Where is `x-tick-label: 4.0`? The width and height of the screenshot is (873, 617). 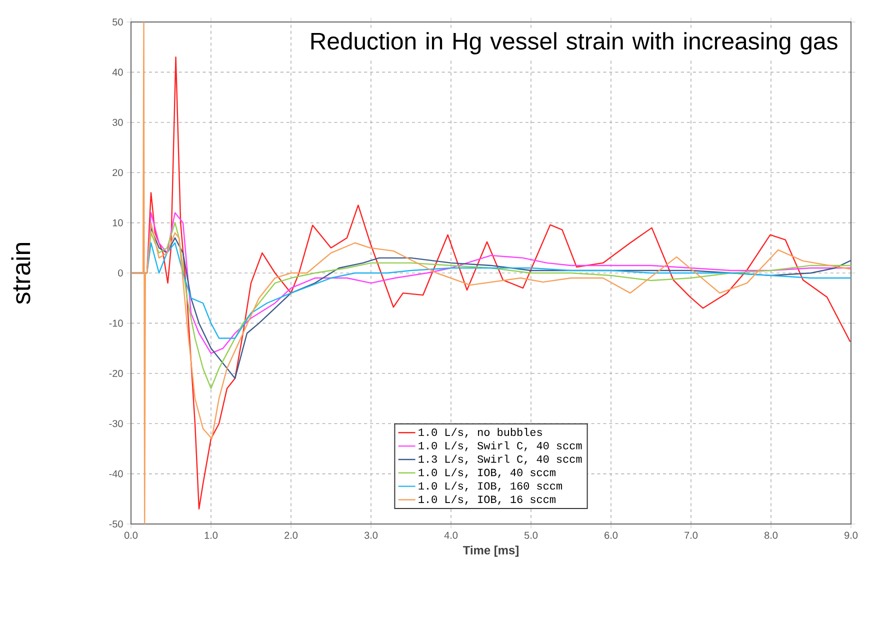 x-tick-label: 4.0 is located at coordinates (451, 535).